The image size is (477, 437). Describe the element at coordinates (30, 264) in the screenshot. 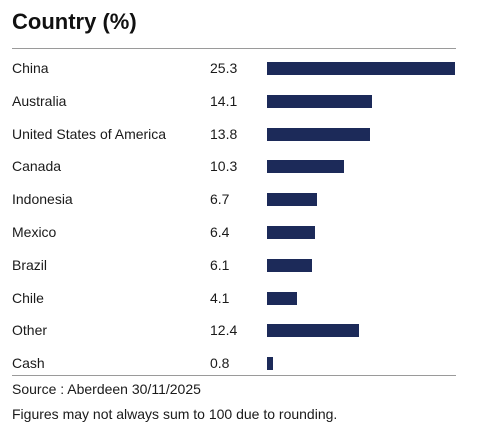

I see `category-label: Brazil` at that location.